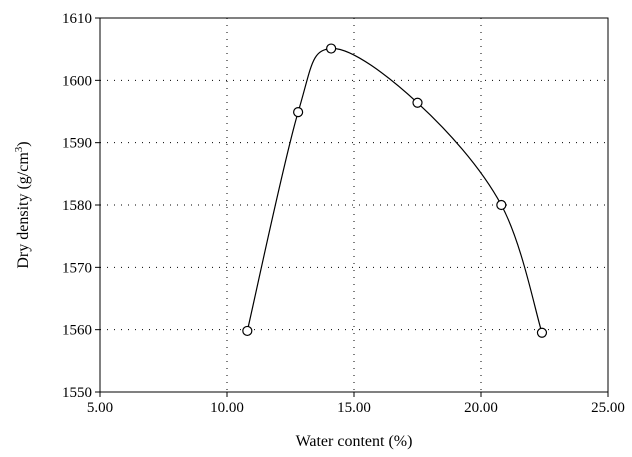 This screenshot has width=632, height=457. Describe the element at coordinates (19, 149) in the screenshot. I see `y-axis-title-superscript: 3` at that location.